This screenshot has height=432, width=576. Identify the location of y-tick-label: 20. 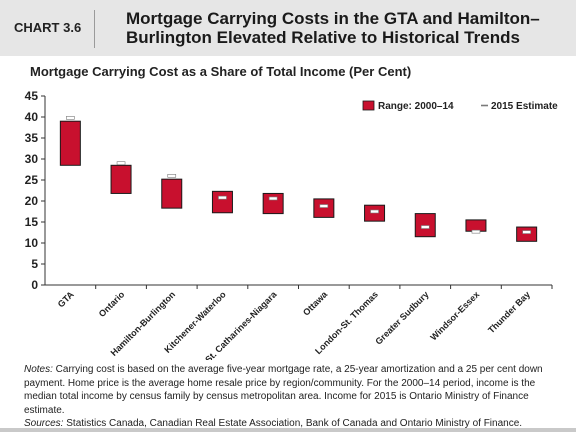
(32, 201).